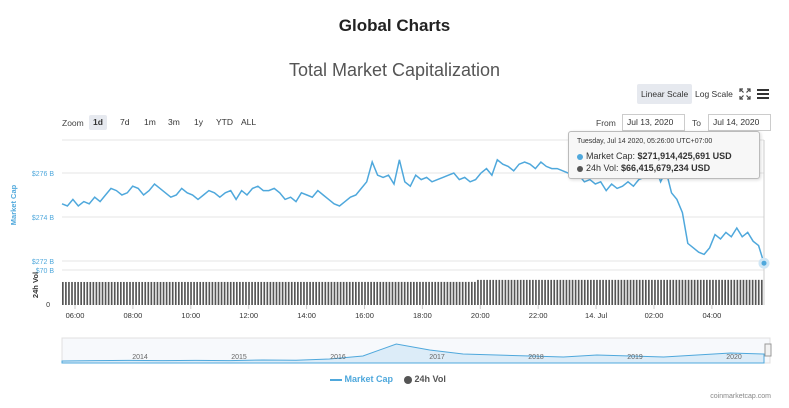  Describe the element at coordinates (653, 122) in the screenshot. I see `from-date-input: Jul 13, 2020` at that location.